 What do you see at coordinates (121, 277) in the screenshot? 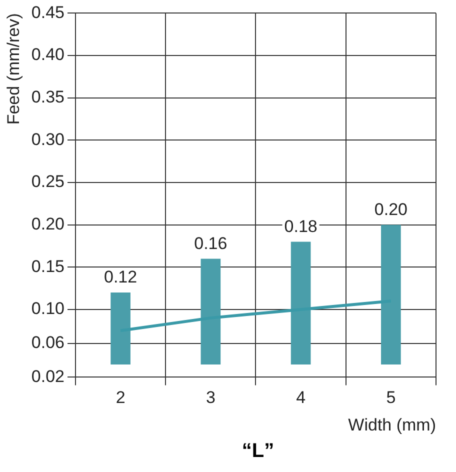
I see `data-label: 0.12` at bounding box center [121, 277].